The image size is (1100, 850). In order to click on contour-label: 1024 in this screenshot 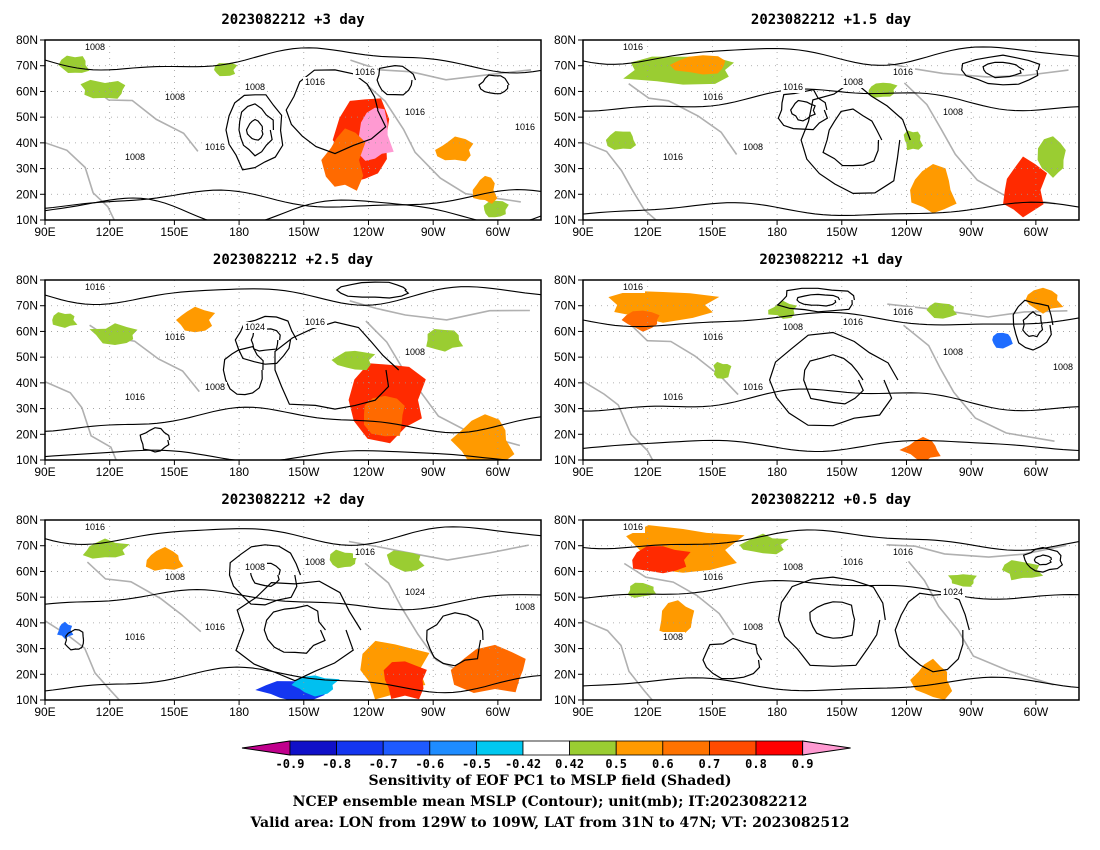, I will do `click(953, 592)`.